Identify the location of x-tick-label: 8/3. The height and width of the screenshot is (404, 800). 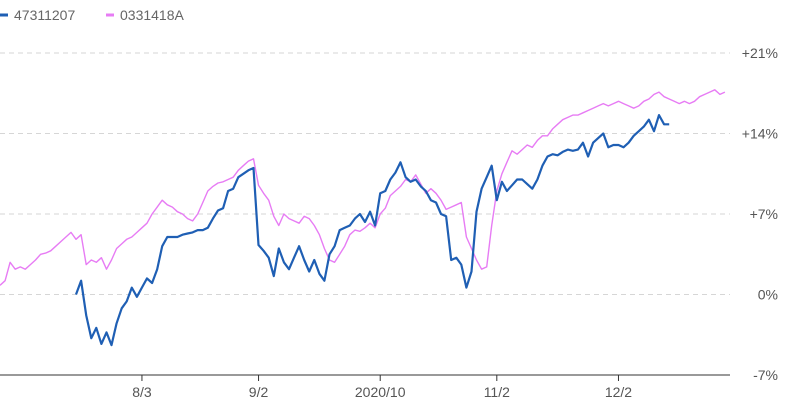
(142, 392).